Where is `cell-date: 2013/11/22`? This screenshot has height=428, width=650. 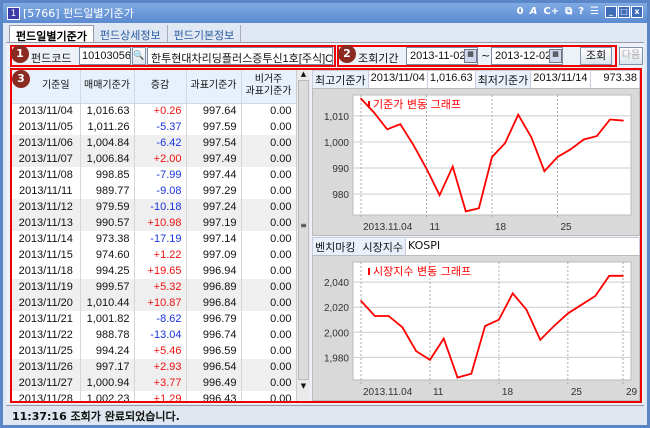 cell-date: 2013/11/22 is located at coordinates (46, 335).